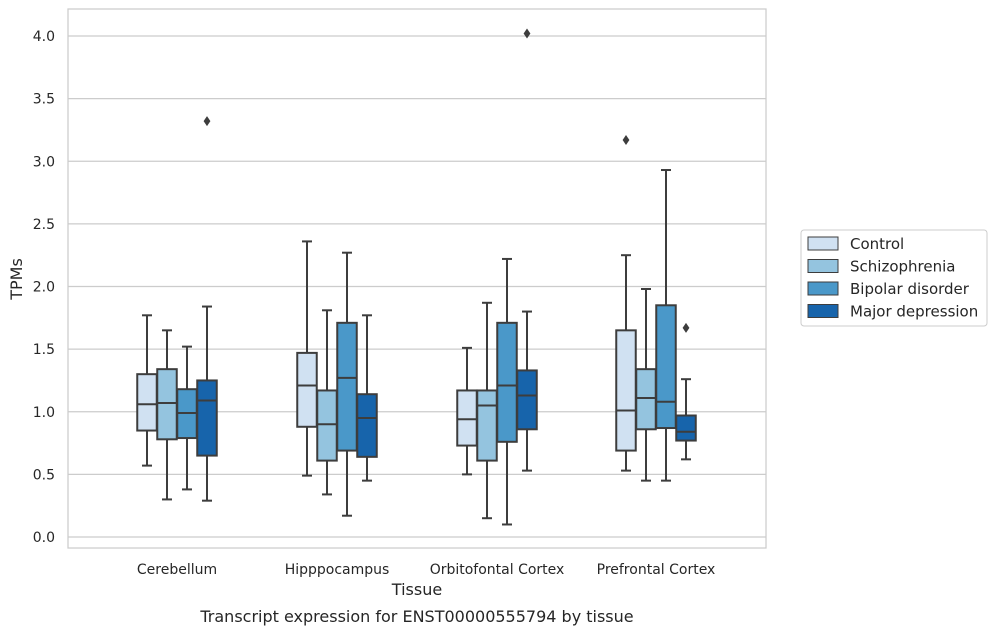 The height and width of the screenshot is (634, 997). Describe the element at coordinates (656, 570) in the screenshot. I see `x-tick-label: Prefrontal Cortex` at that location.